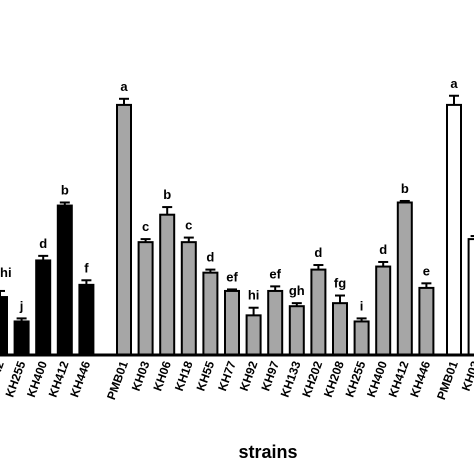 The width and height of the screenshot is (474, 474). What do you see at coordinates (3, 373) in the screenshot?
I see `x-tick-label: KH2` at bounding box center [3, 373].